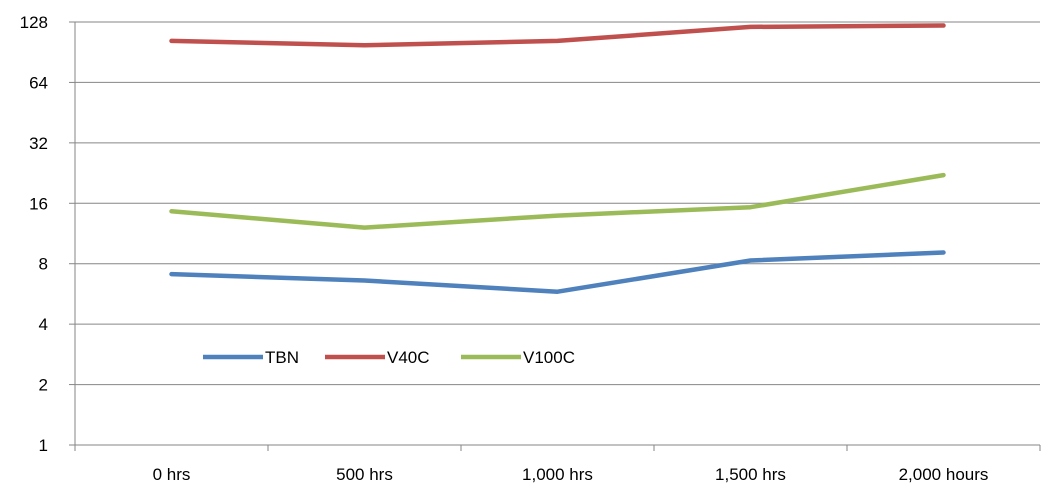  What do you see at coordinates (557, 474) in the screenshot?
I see `x-tick-label: 1,000 hrs` at bounding box center [557, 474].